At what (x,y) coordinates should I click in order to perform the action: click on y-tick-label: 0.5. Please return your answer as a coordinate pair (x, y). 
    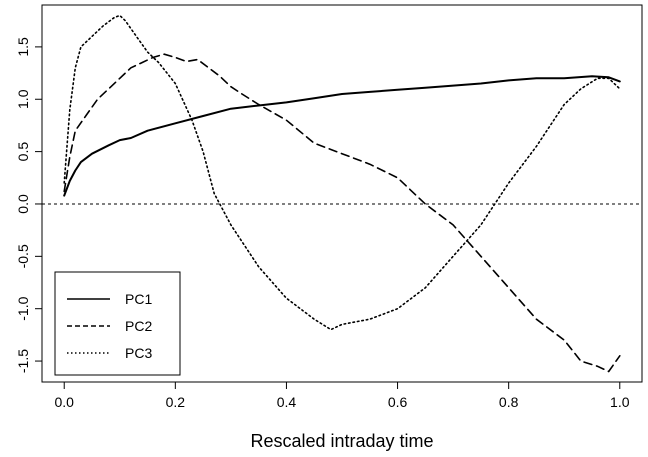
    Looking at the image, I should click on (23, 152).